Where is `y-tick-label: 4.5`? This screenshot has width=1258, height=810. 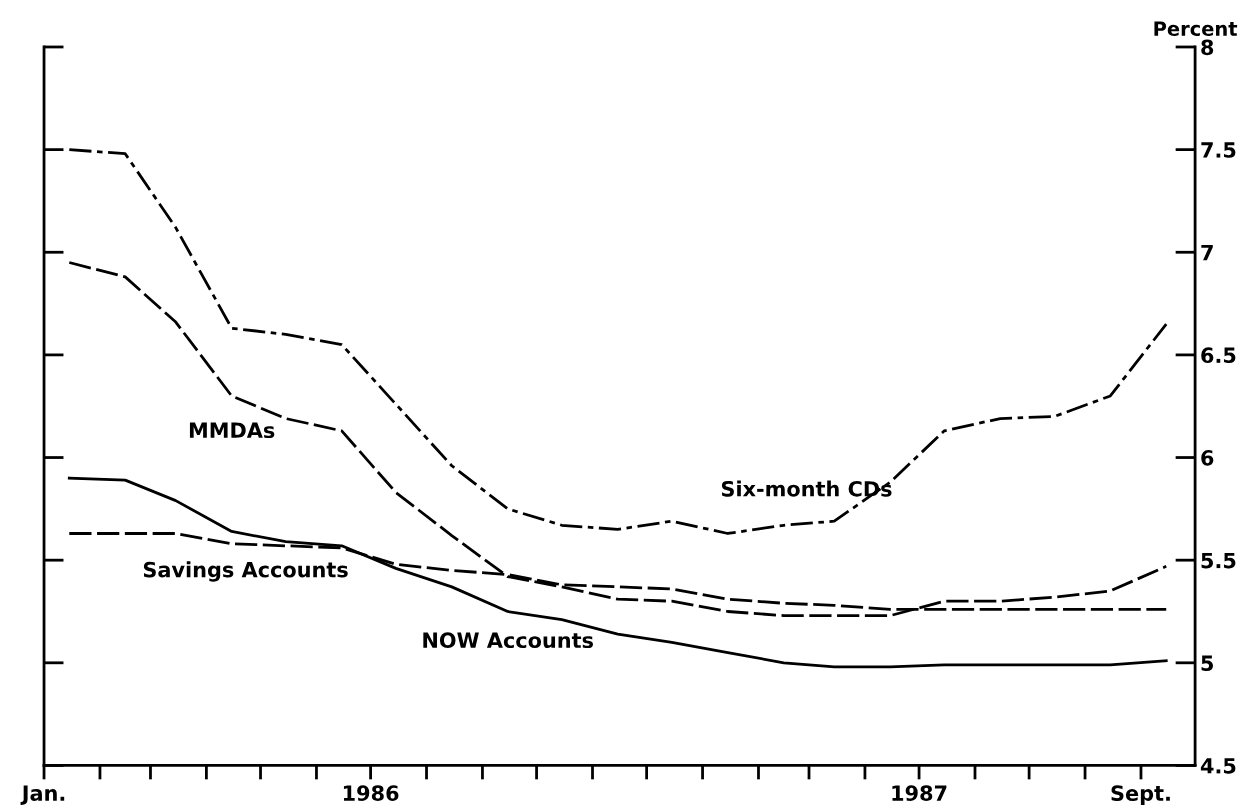
y-tick-label: 4.5 is located at coordinates (1218, 766).